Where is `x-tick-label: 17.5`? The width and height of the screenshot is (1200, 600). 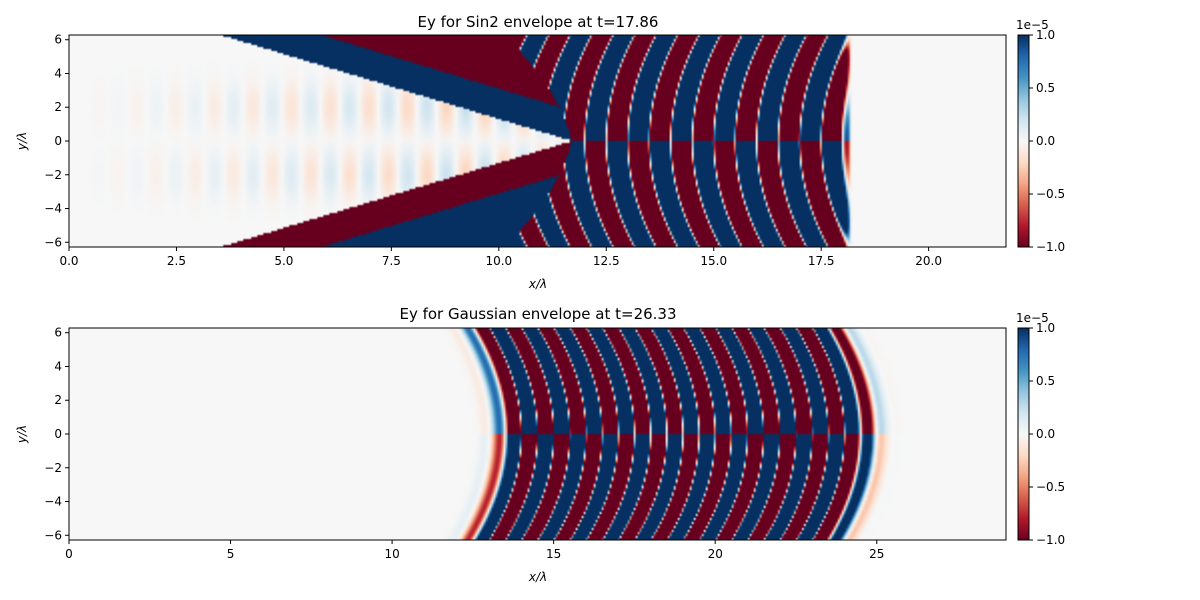
x-tick-label: 17.5 is located at coordinates (821, 261).